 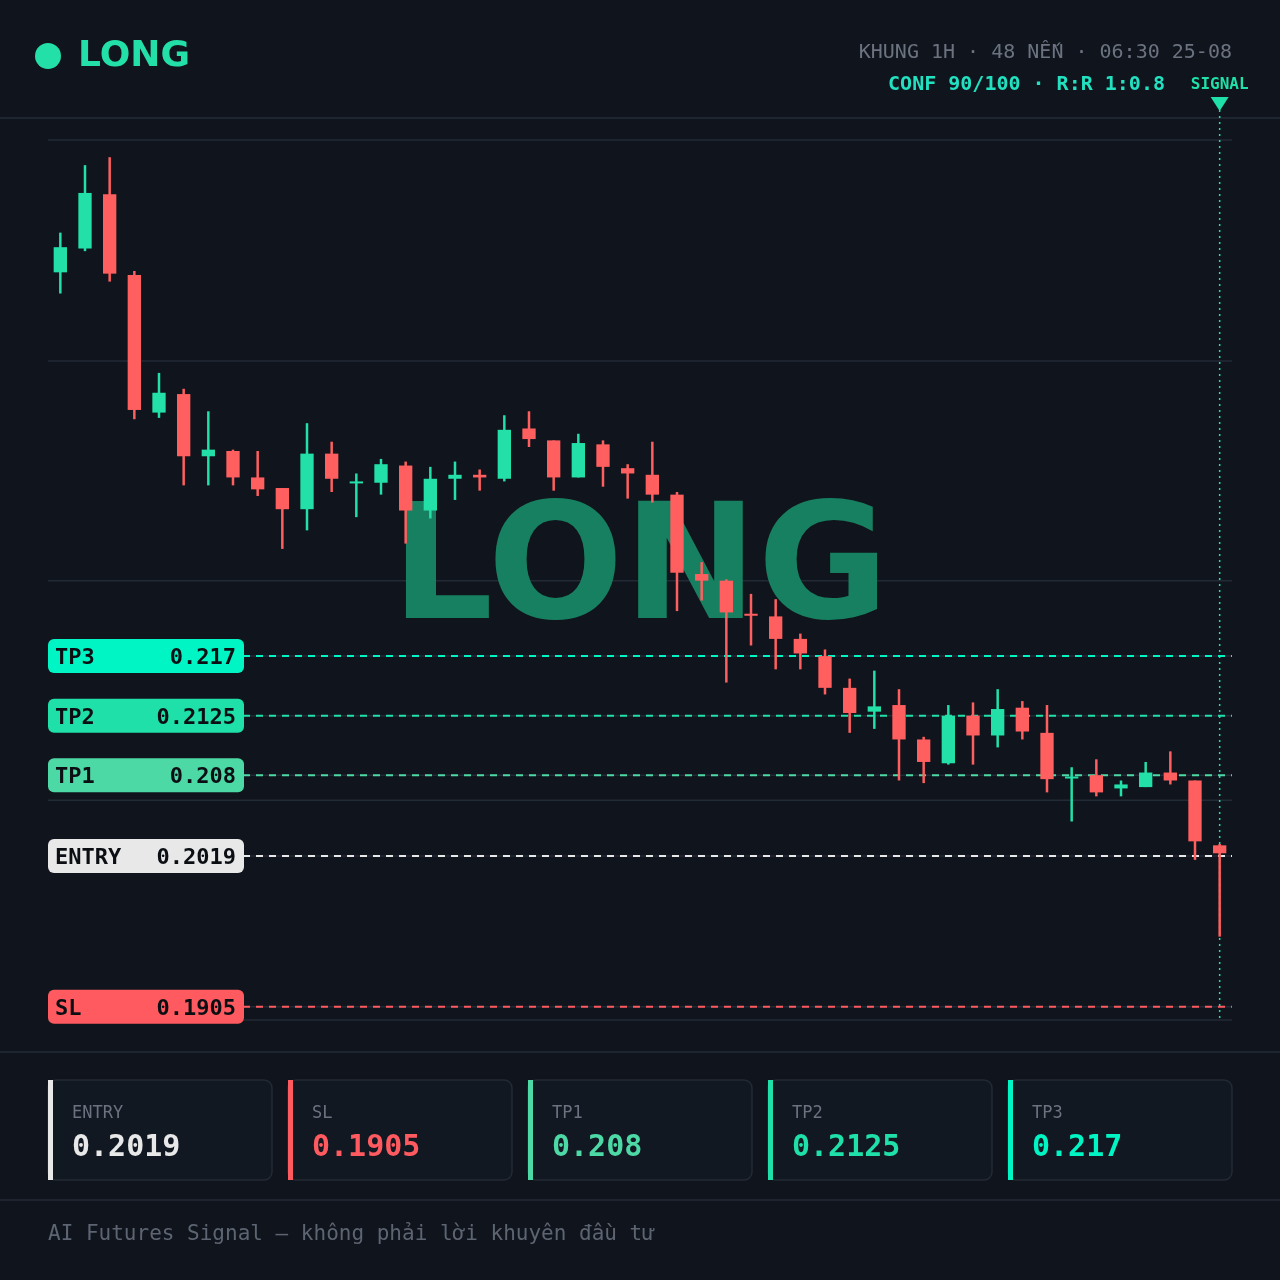 What do you see at coordinates (1047, 1112) in the screenshot?
I see `text: TP3` at bounding box center [1047, 1112].